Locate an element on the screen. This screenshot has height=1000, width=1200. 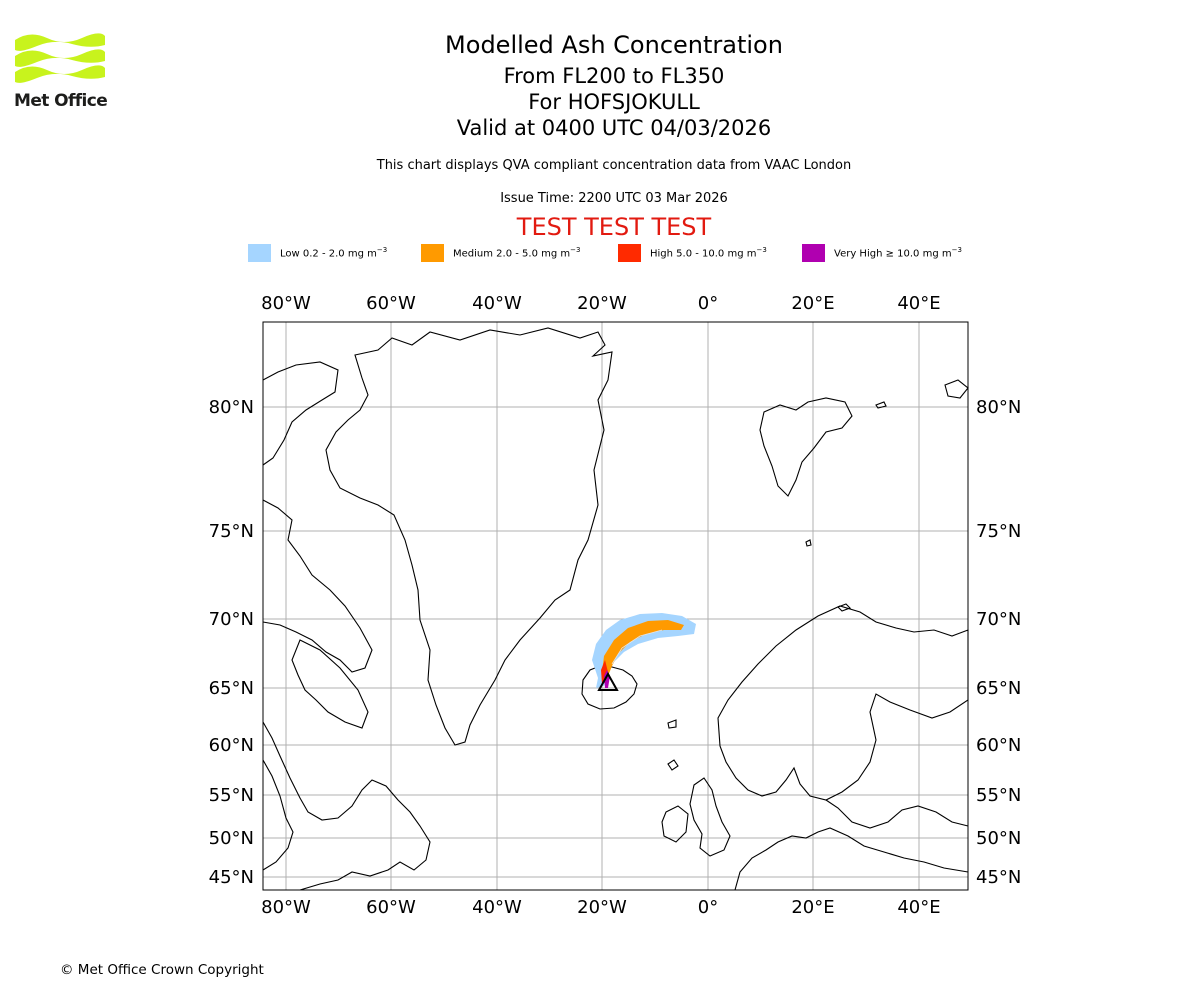
legend-swatch-low is located at coordinates (259, 253).